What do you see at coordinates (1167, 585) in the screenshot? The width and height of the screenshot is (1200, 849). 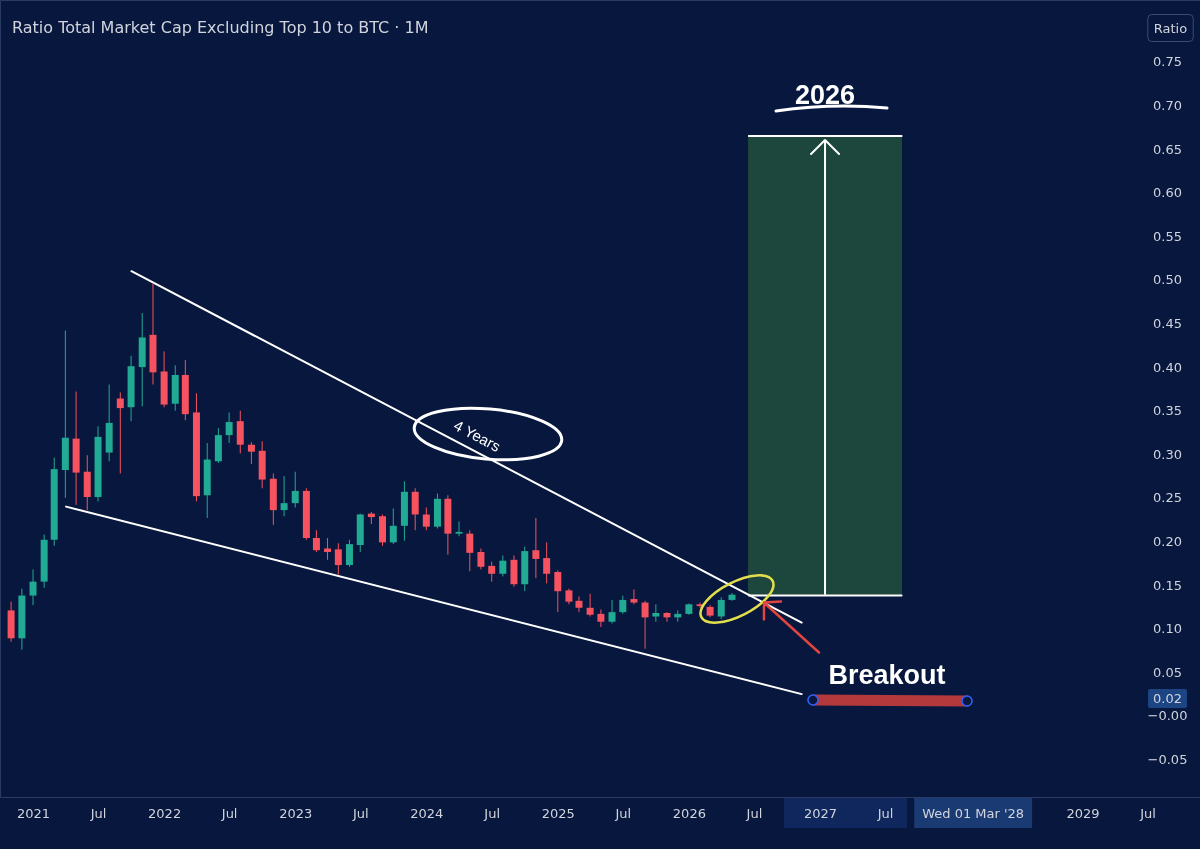 I see `y-tick-label: 0.15` at bounding box center [1167, 585].